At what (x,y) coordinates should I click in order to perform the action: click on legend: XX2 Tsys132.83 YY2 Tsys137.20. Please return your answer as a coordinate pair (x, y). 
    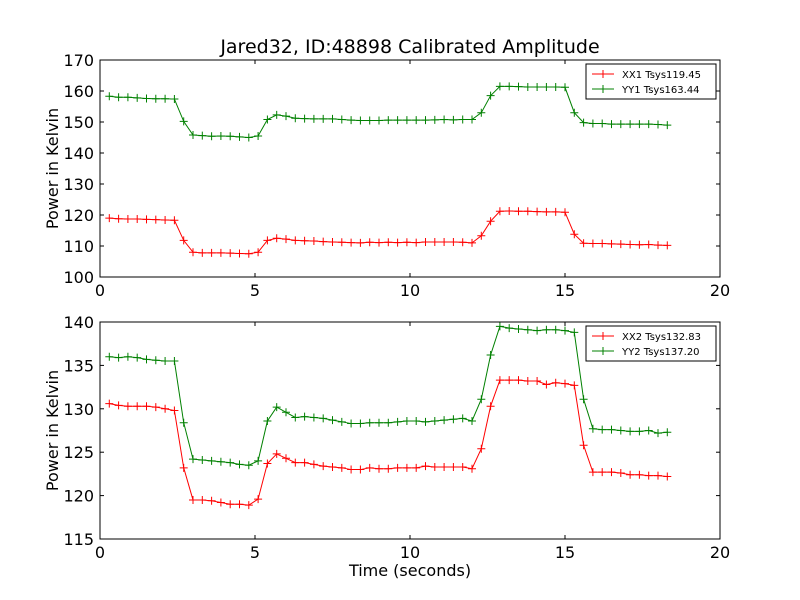
    Looking at the image, I should click on (651, 343).